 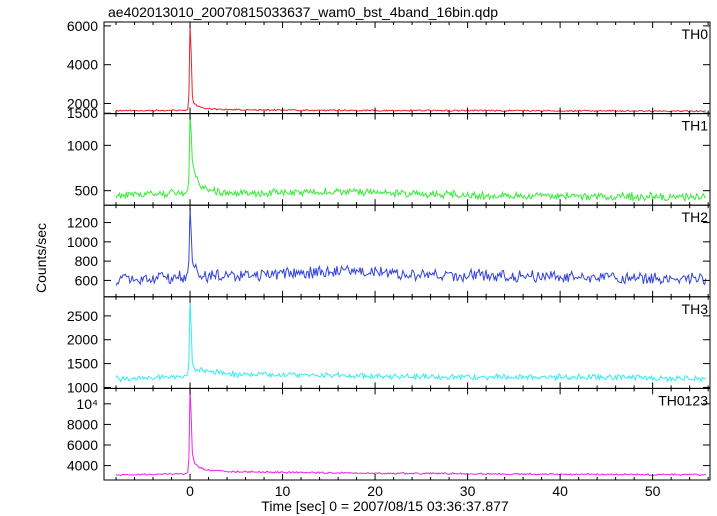 What do you see at coordinates (423, 491) in the screenshot?
I see `x-tick-labels: 0 10 20 30 40 50` at bounding box center [423, 491].